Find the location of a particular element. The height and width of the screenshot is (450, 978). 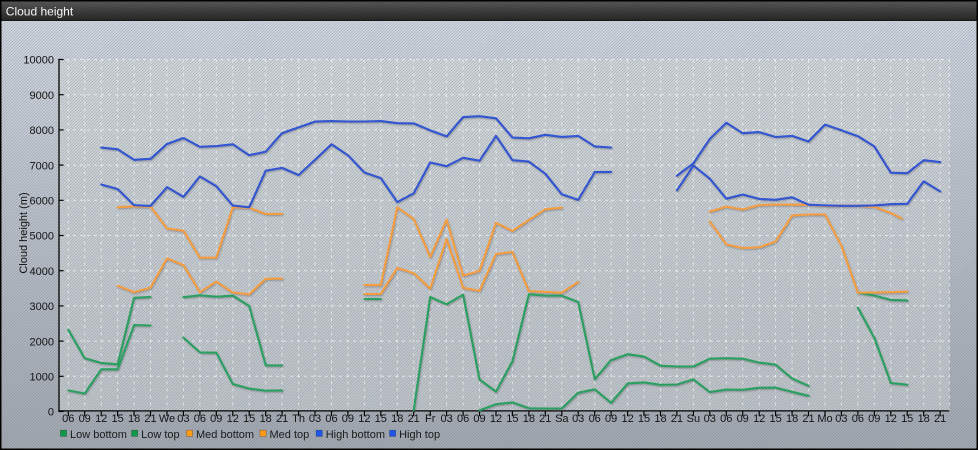

svg-text: Low bottom is located at coordinates (98, 435).